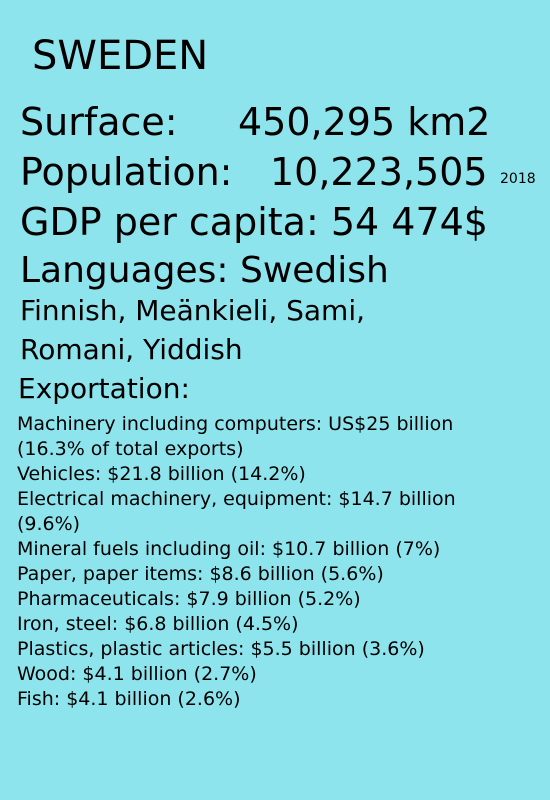  What do you see at coordinates (204, 270) in the screenshot?
I see `languages-line-1: Languages: Swedish` at bounding box center [204, 270].